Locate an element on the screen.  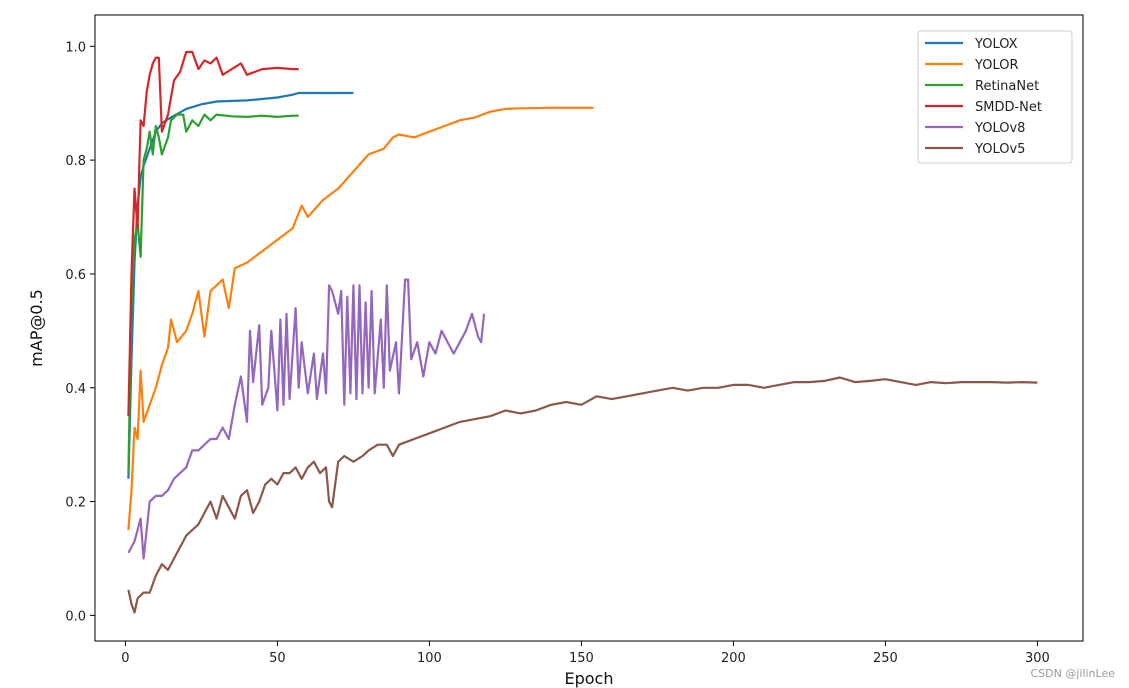
y-tick-label: 0.2 is located at coordinates (75, 503).